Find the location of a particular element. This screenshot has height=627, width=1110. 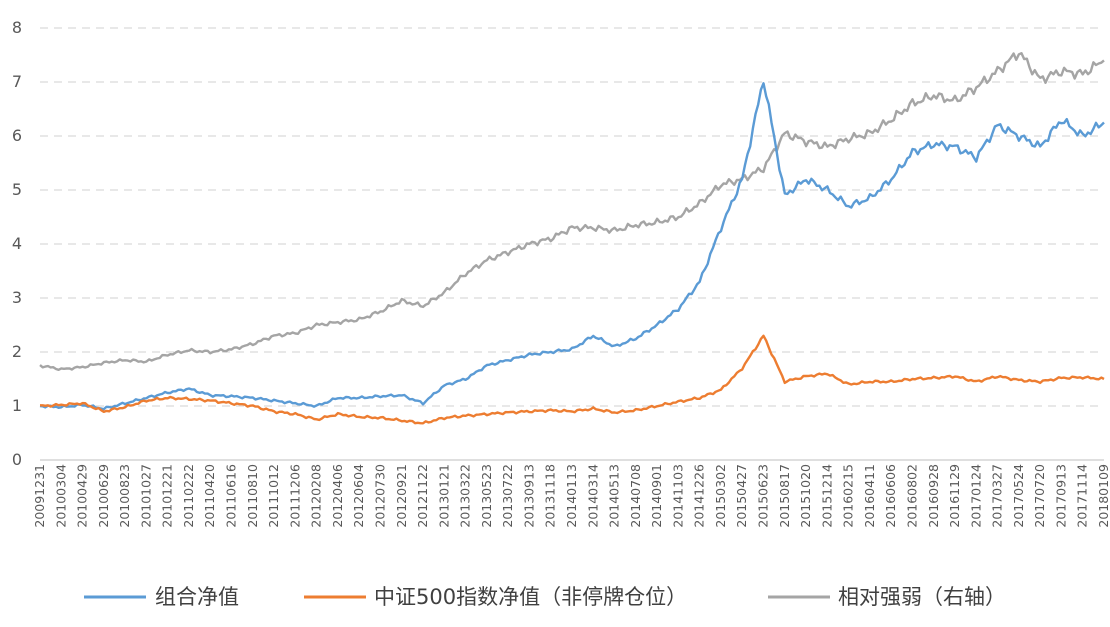

x-tick-label: 20101027 is located at coordinates (145, 496).